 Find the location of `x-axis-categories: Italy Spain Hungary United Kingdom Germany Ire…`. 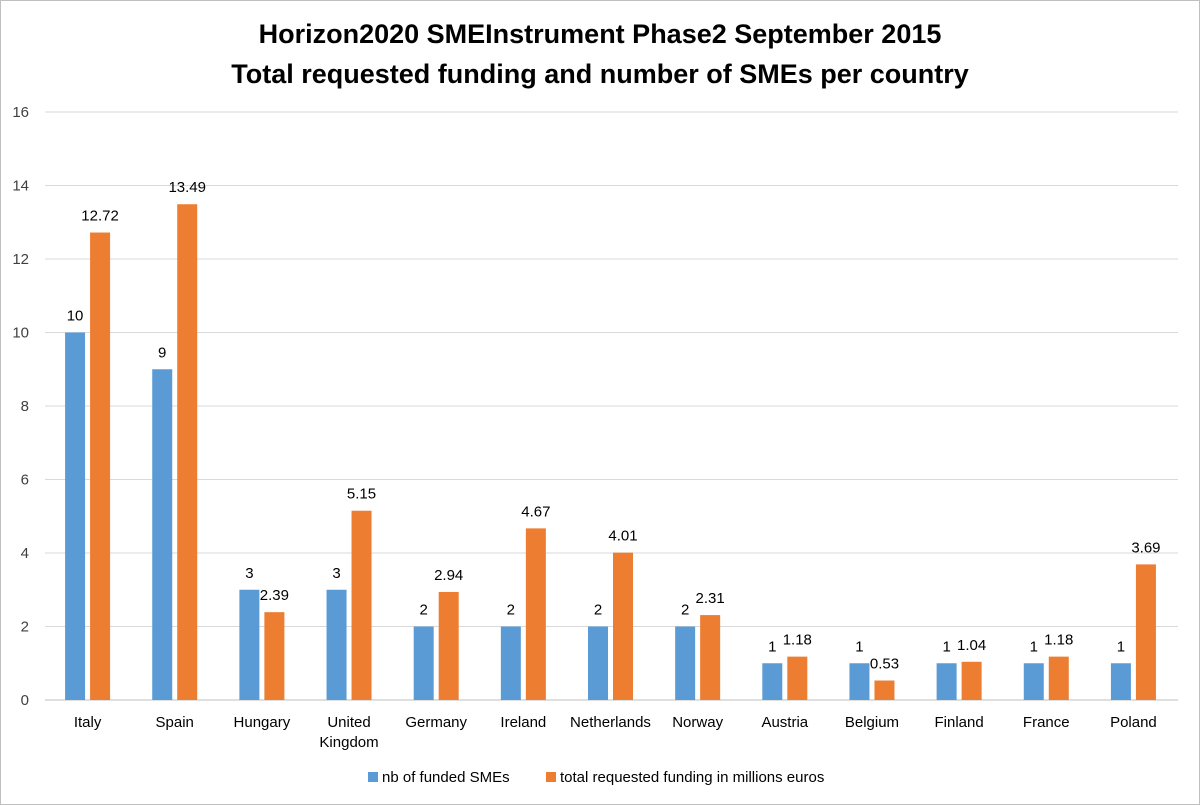

x-axis-categories: Italy Spain Hungary United Kingdom Germany Ire… is located at coordinates (615, 732).